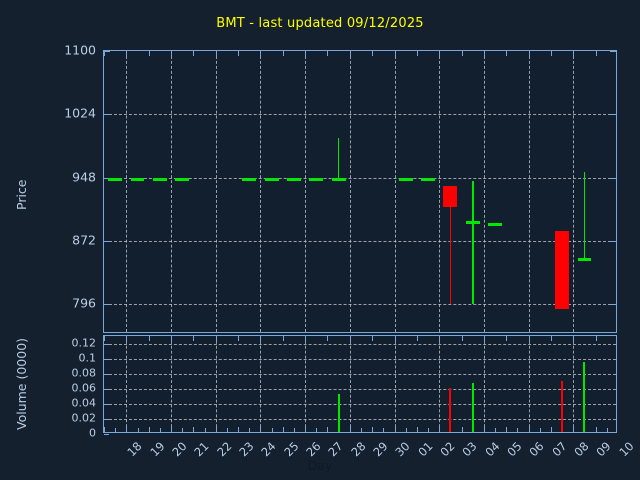 This screenshot has width=640, height=480. Describe the element at coordinates (84, 343) in the screenshot. I see `volume-tick-label: 0.12` at that location.